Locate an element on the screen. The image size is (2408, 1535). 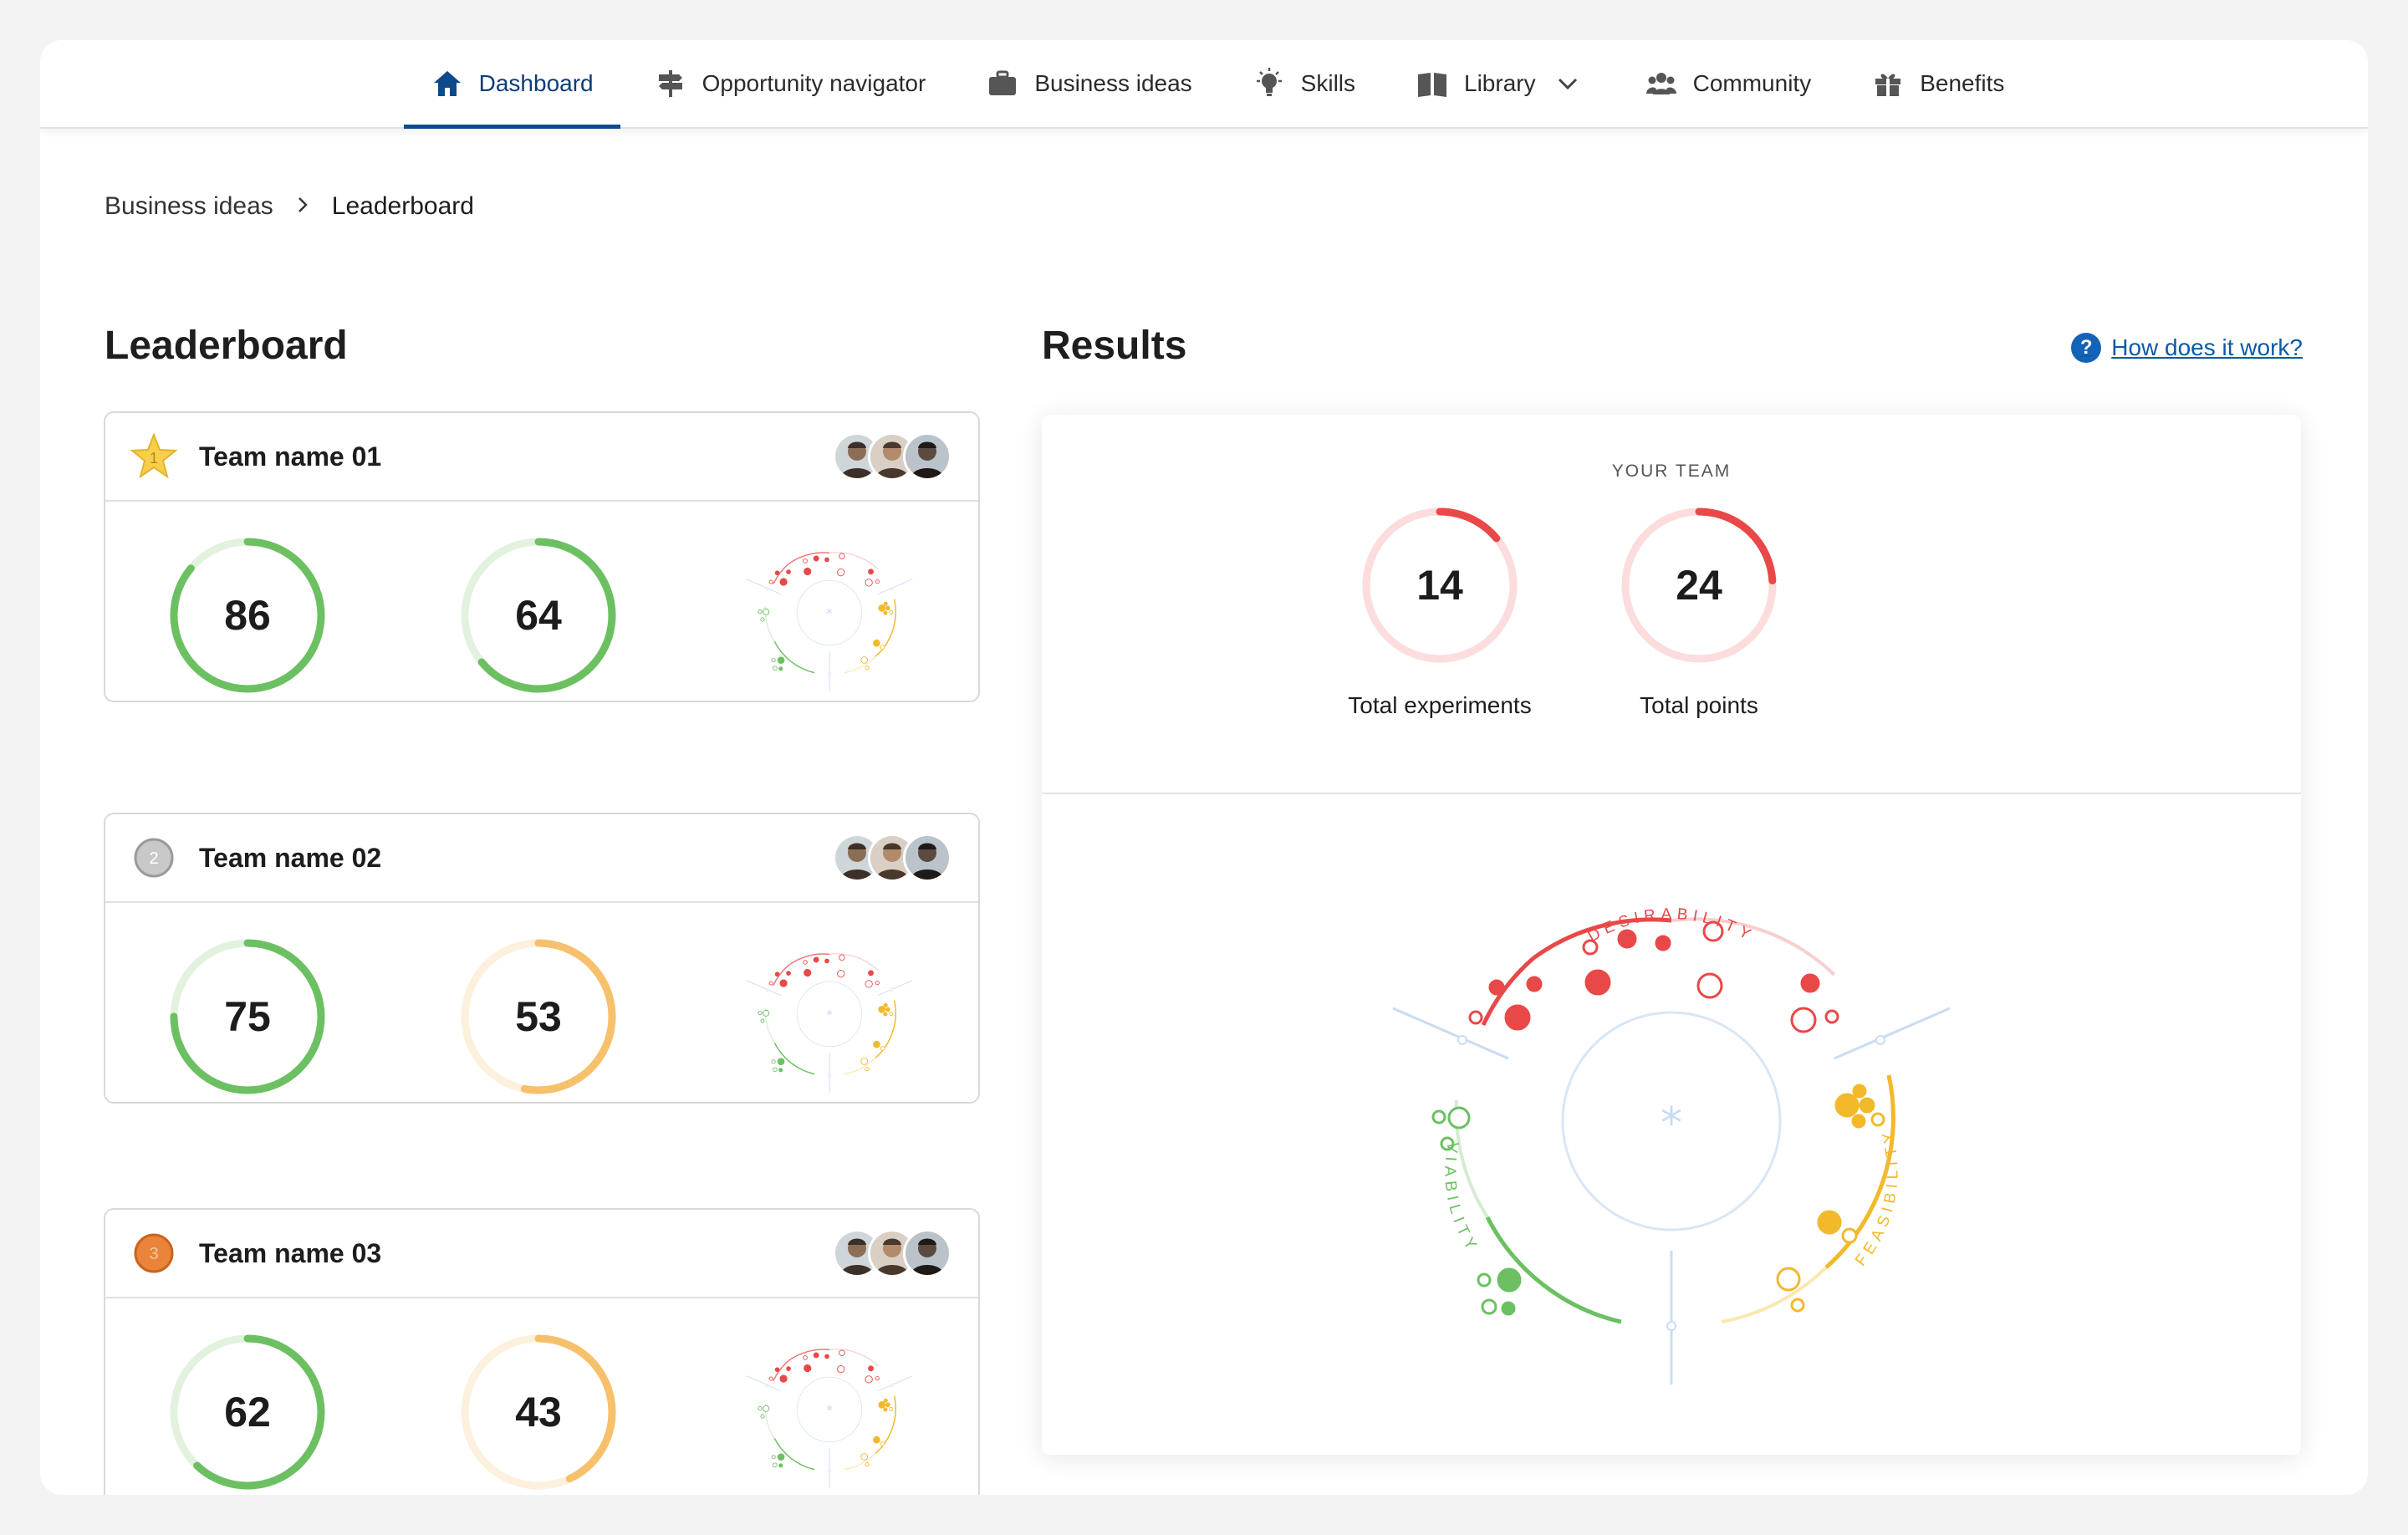
points-stat: 64Total points is located at coordinates (538, 616).